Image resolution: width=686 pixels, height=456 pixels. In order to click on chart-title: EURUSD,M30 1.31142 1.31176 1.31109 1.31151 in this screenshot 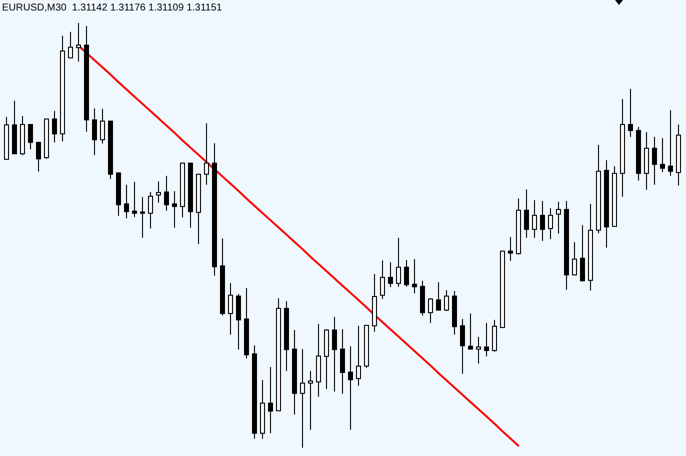, I will do `click(112, 8)`.